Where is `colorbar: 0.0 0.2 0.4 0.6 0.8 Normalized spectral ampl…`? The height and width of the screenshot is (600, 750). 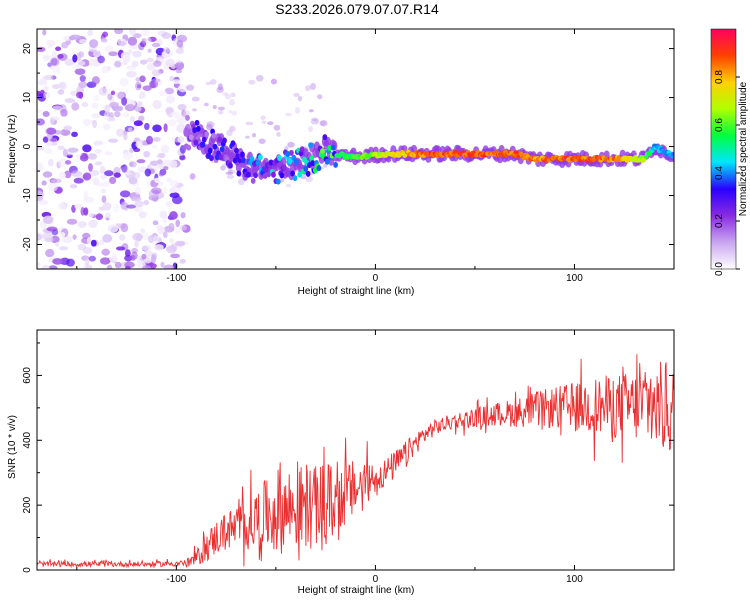 colorbar: 0.0 0.2 0.4 0.6 0.8 Normalized spectral ampl… is located at coordinates (729, 152).